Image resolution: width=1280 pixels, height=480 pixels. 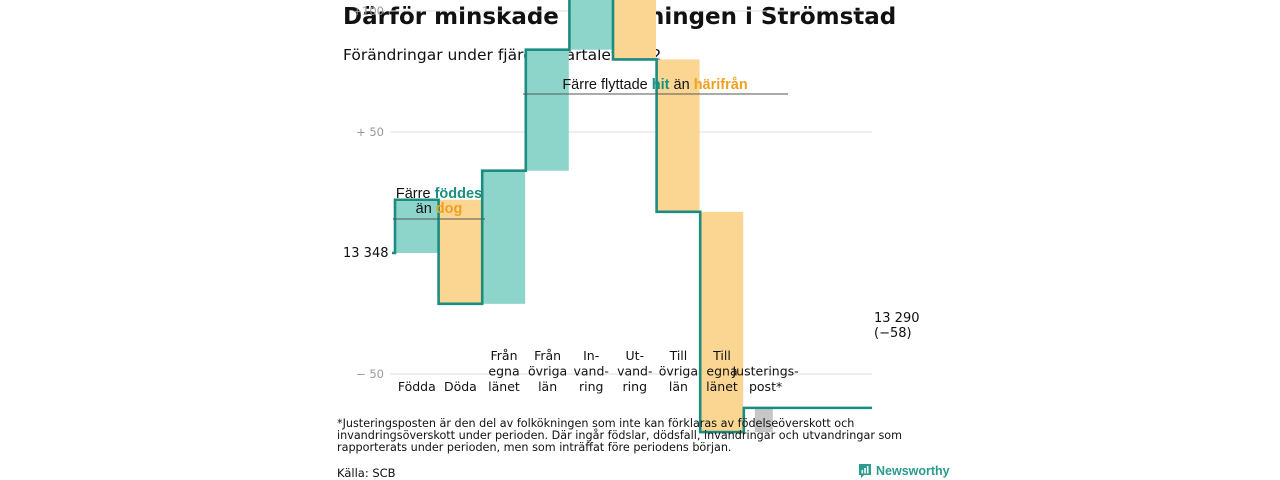 What do you see at coordinates (449, 209) in the screenshot?
I see `annotation-emphasis-died: dog` at bounding box center [449, 209].